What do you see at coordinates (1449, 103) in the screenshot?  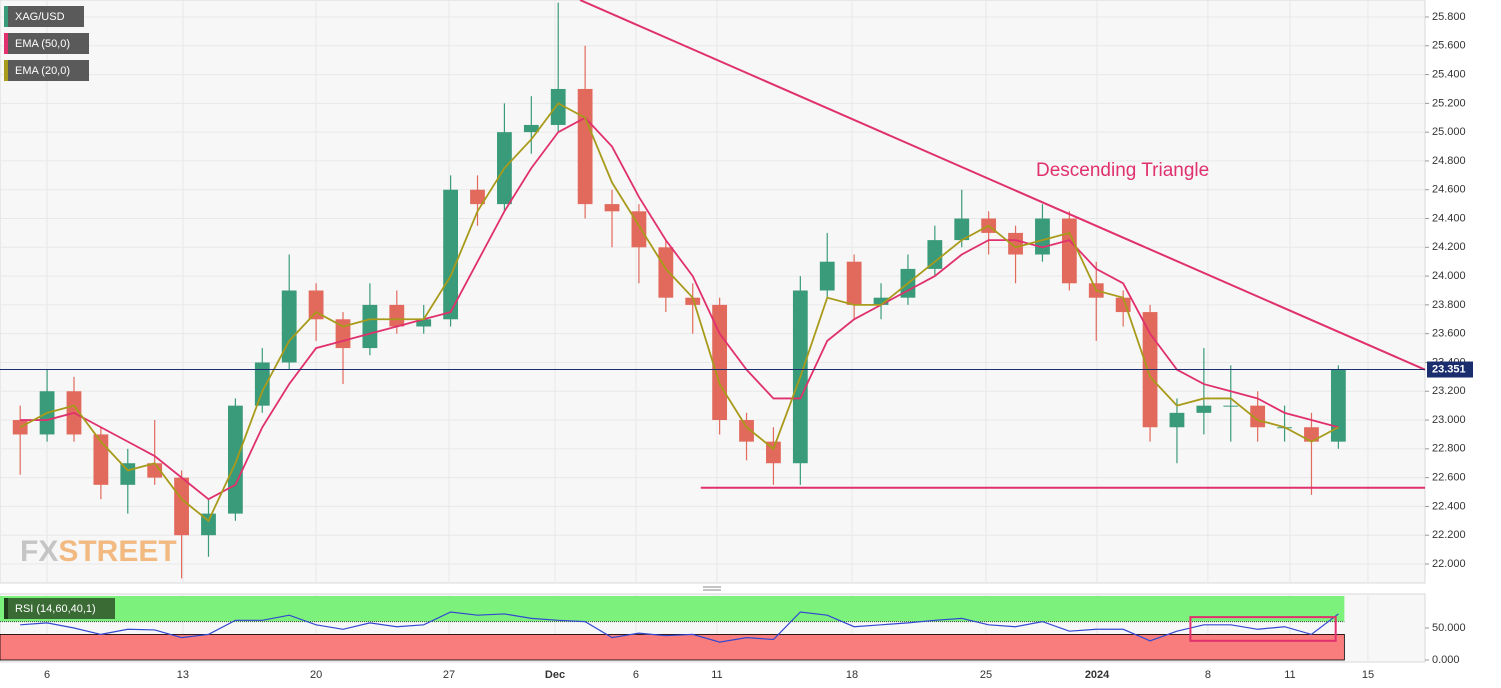 I see `y-tick-label: 25.200` at bounding box center [1449, 103].